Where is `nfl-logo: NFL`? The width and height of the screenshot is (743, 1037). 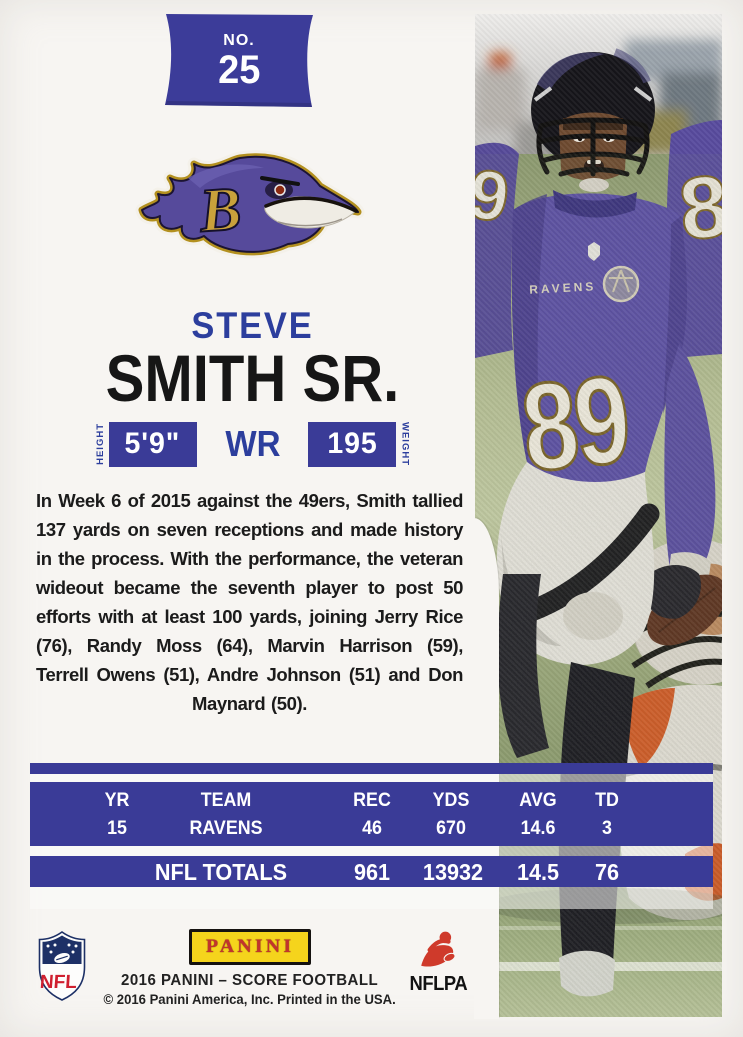
nfl-logo: NFL is located at coordinates (62, 966).